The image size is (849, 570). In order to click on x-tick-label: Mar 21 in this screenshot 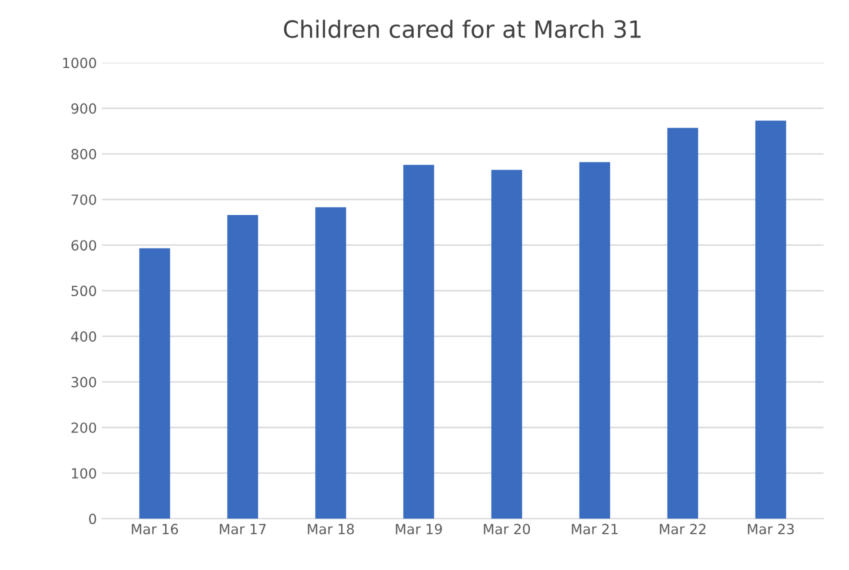, I will do `click(595, 529)`.